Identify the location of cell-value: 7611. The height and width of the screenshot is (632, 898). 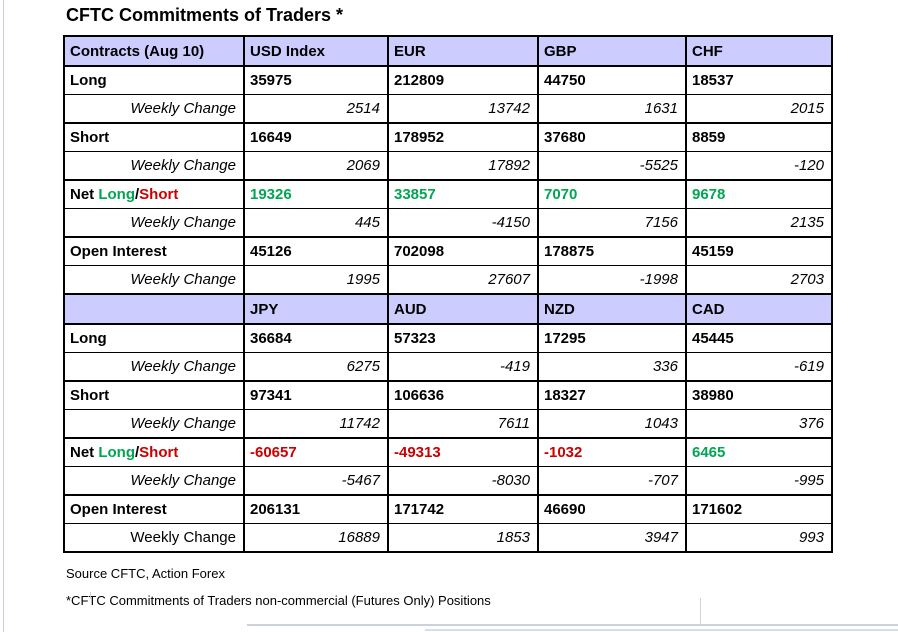
(463, 423).